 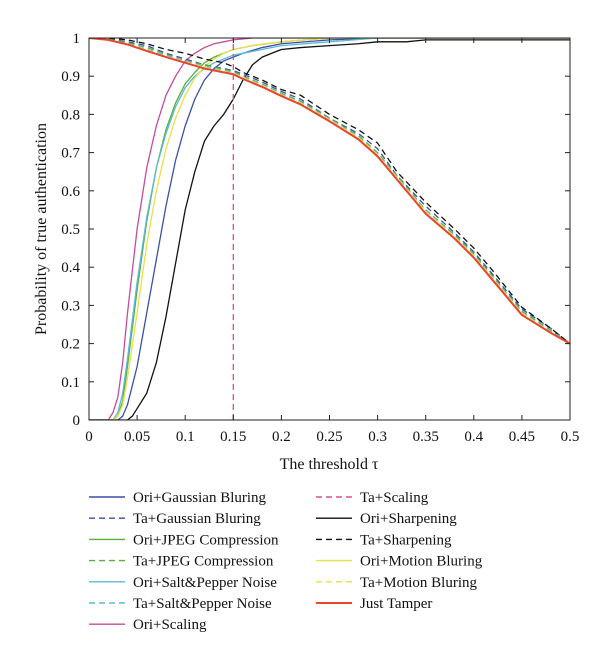 What do you see at coordinates (205, 583) in the screenshot?
I see `legend-label: Ori+Salt&Pepper Noise` at bounding box center [205, 583].